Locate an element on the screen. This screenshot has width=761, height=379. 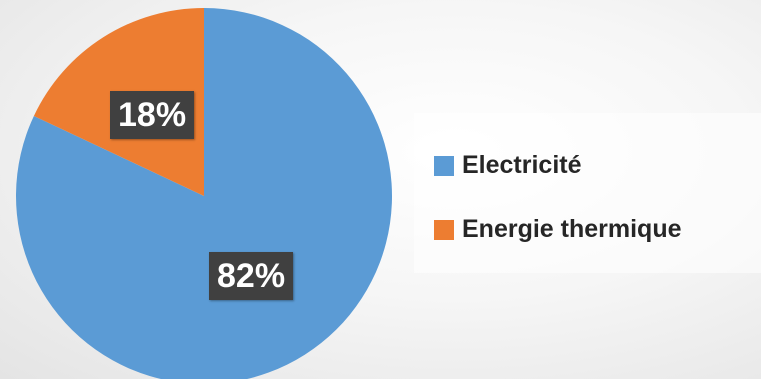
legend-swatch-electricite is located at coordinates (444, 165).